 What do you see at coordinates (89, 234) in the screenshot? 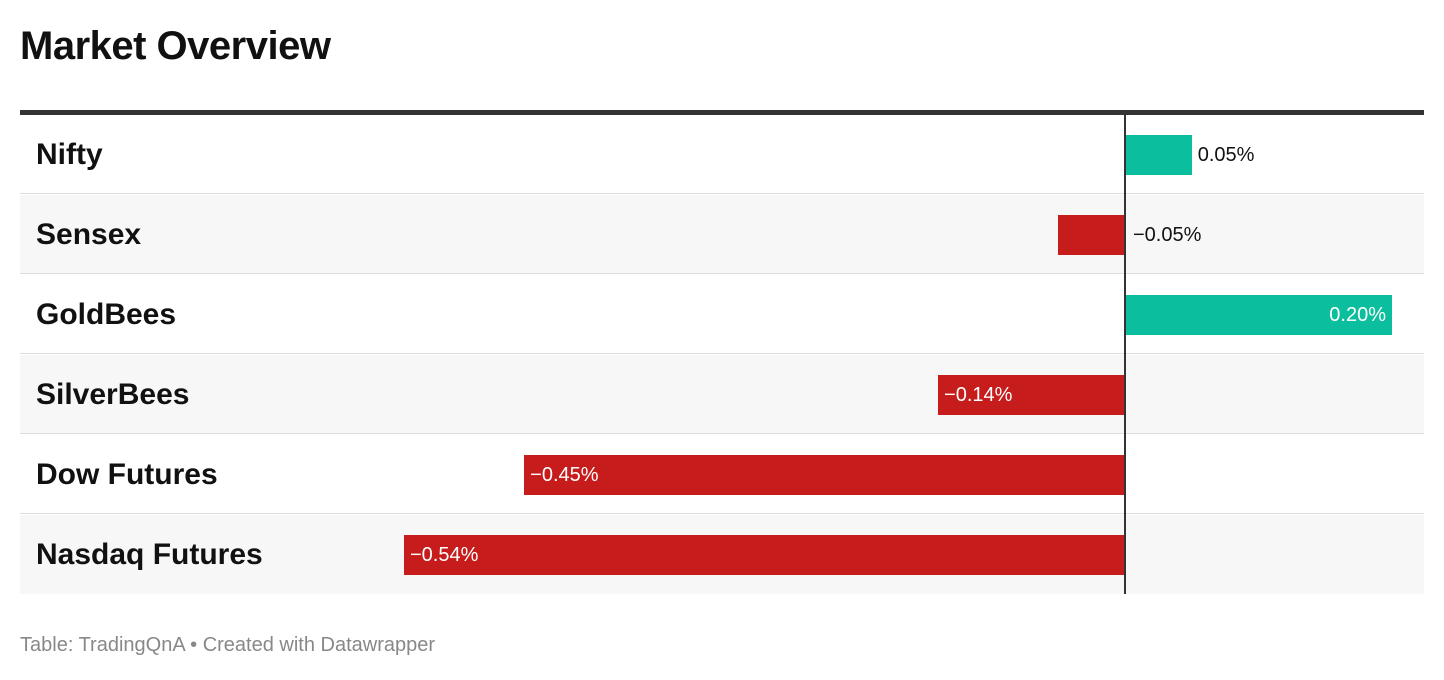
I see `row-label: Sensex` at bounding box center [89, 234].